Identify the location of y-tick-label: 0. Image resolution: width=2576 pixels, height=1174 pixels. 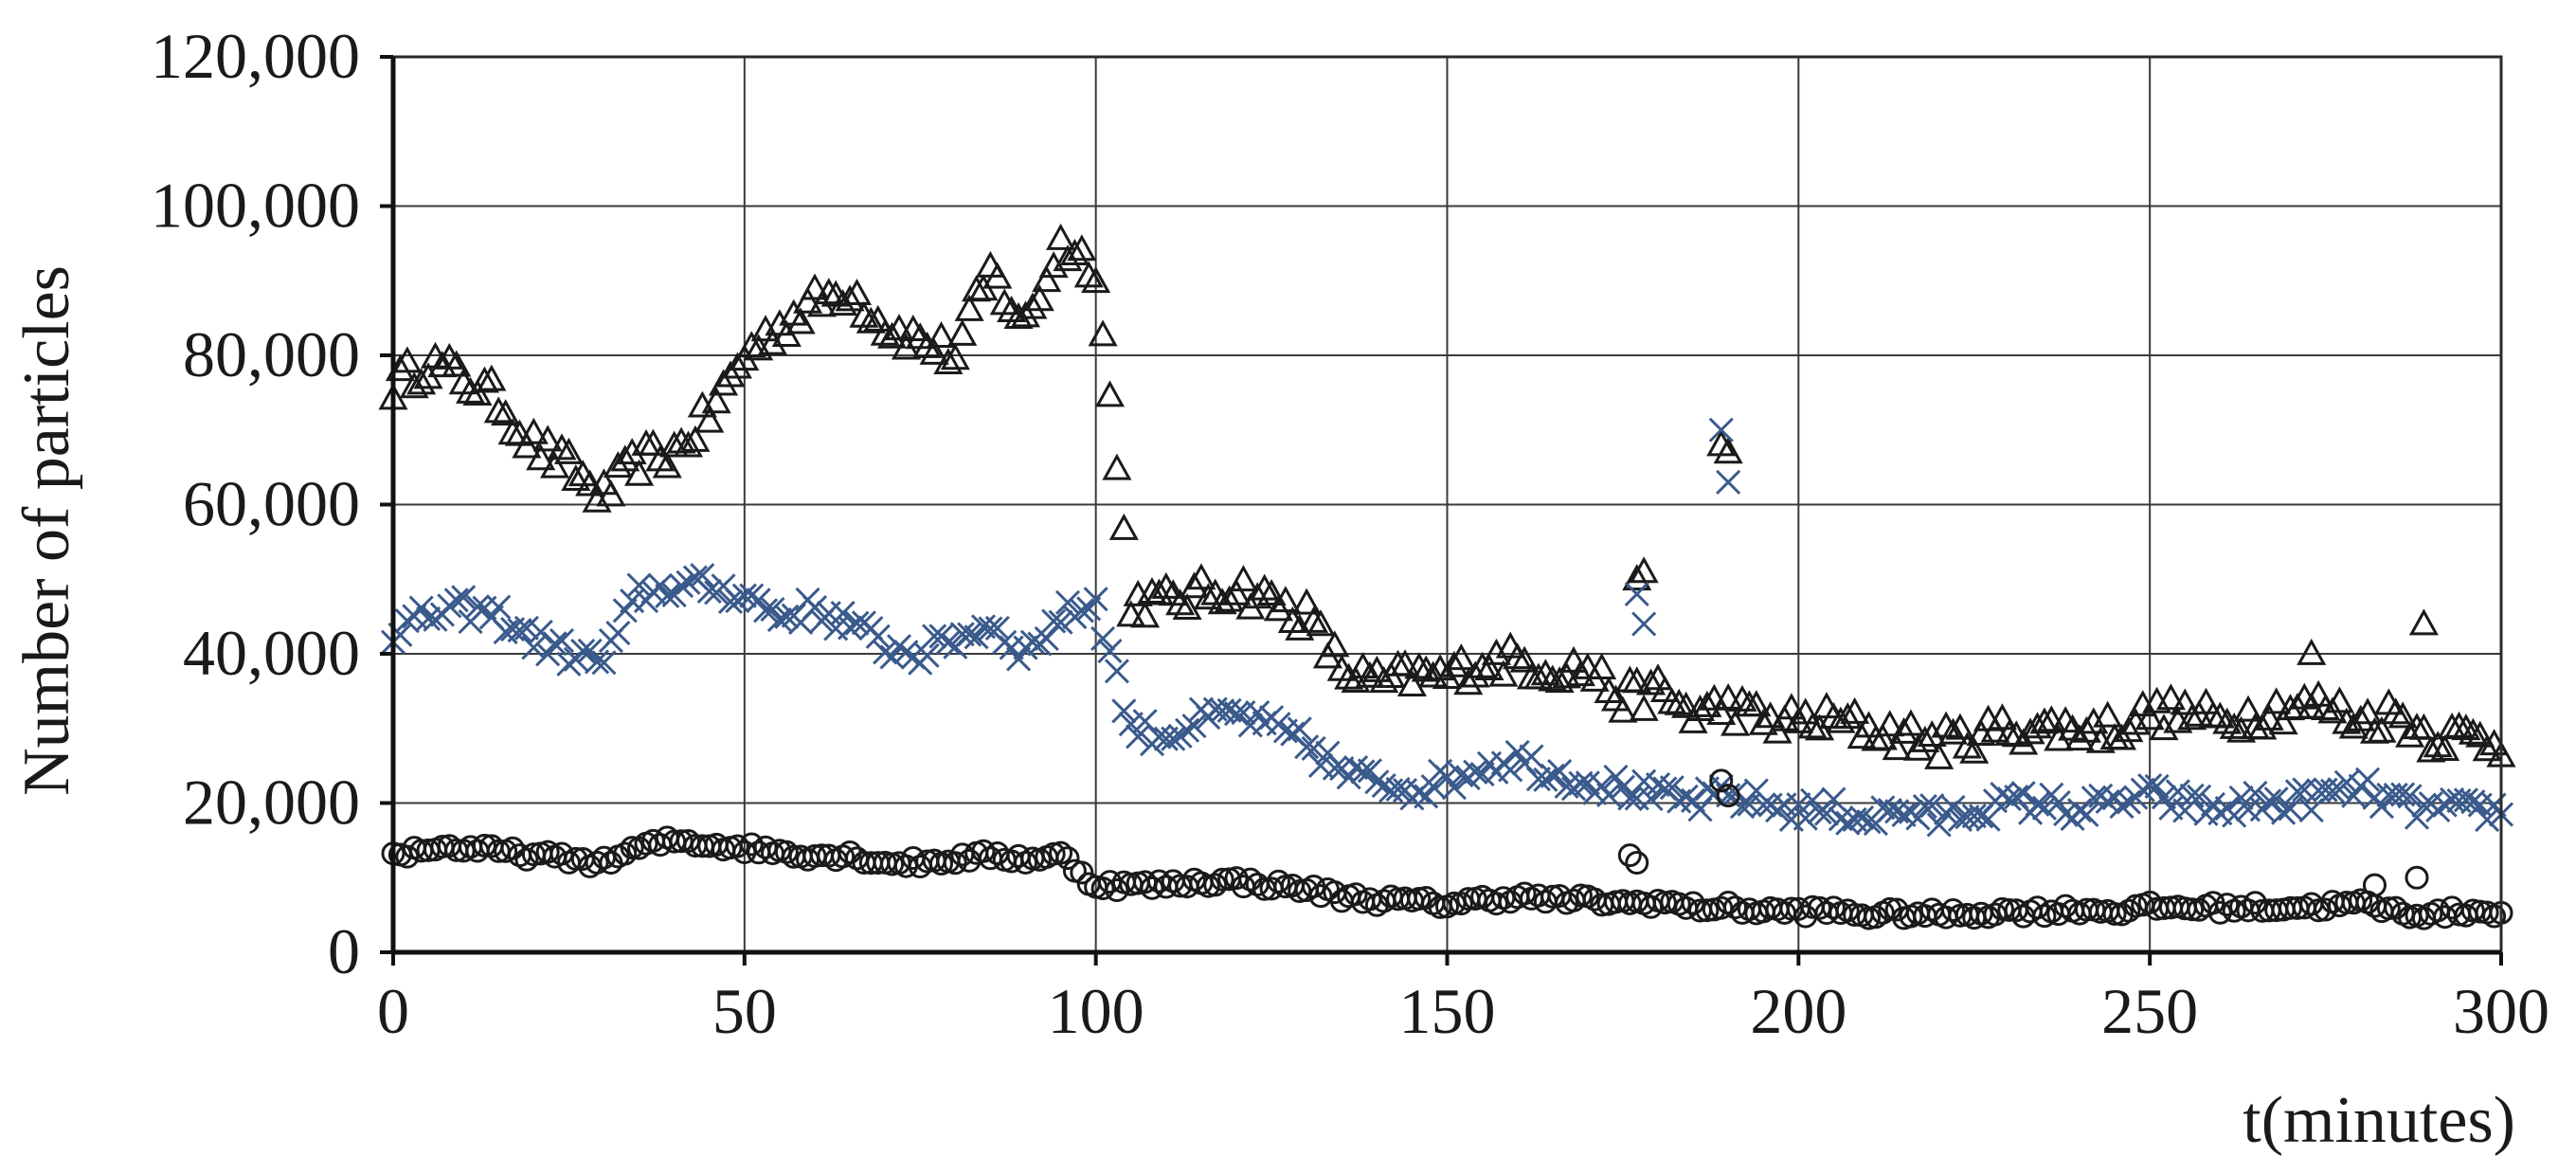
(344, 951).